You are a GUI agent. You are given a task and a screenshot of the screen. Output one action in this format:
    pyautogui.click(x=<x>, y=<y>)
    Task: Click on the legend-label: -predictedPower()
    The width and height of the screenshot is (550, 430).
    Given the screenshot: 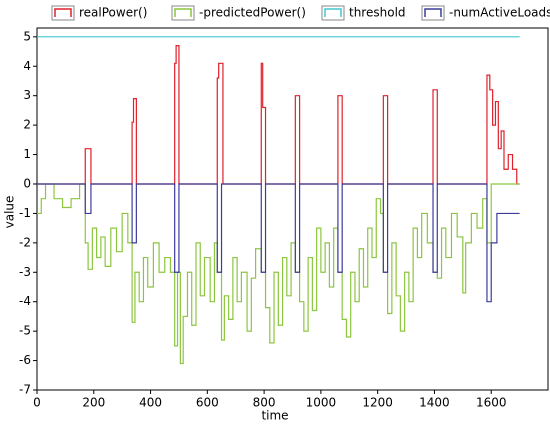 What is the action you would take?
    pyautogui.click(x=252, y=13)
    